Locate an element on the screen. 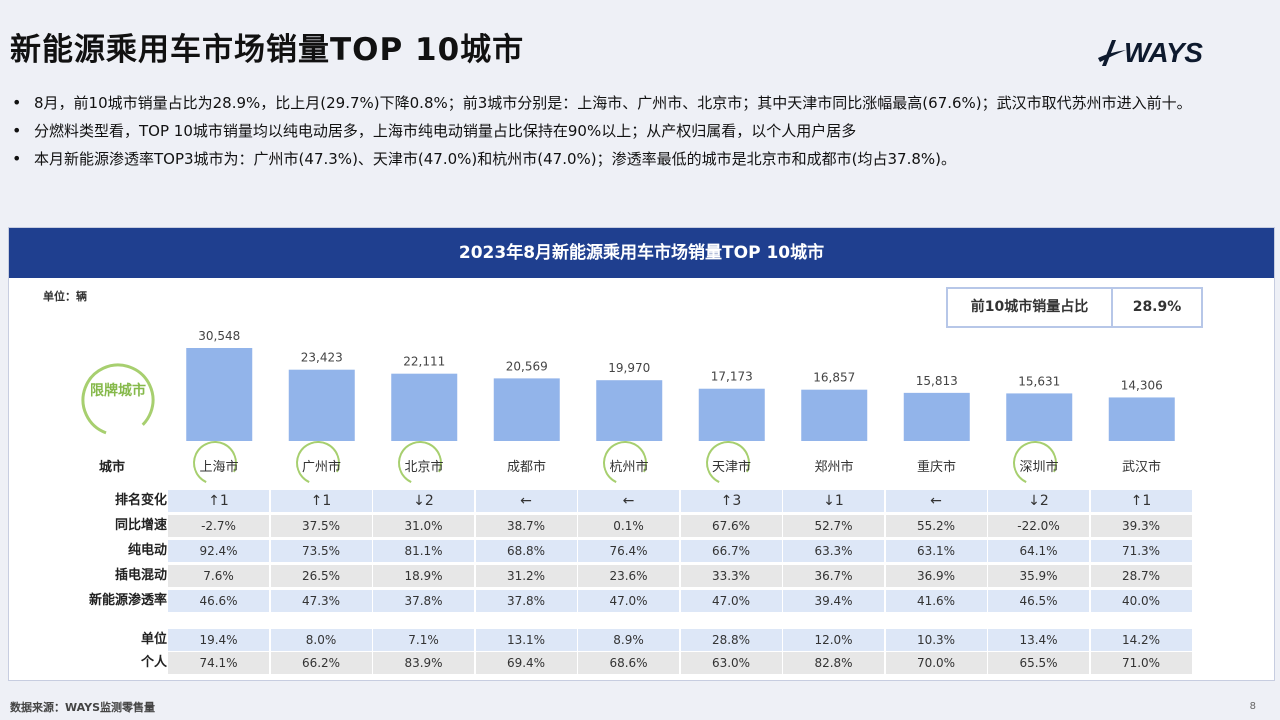 Image resolution: width=1280 pixels, height=720 pixels. table-cell: 67.6% is located at coordinates (731, 526).